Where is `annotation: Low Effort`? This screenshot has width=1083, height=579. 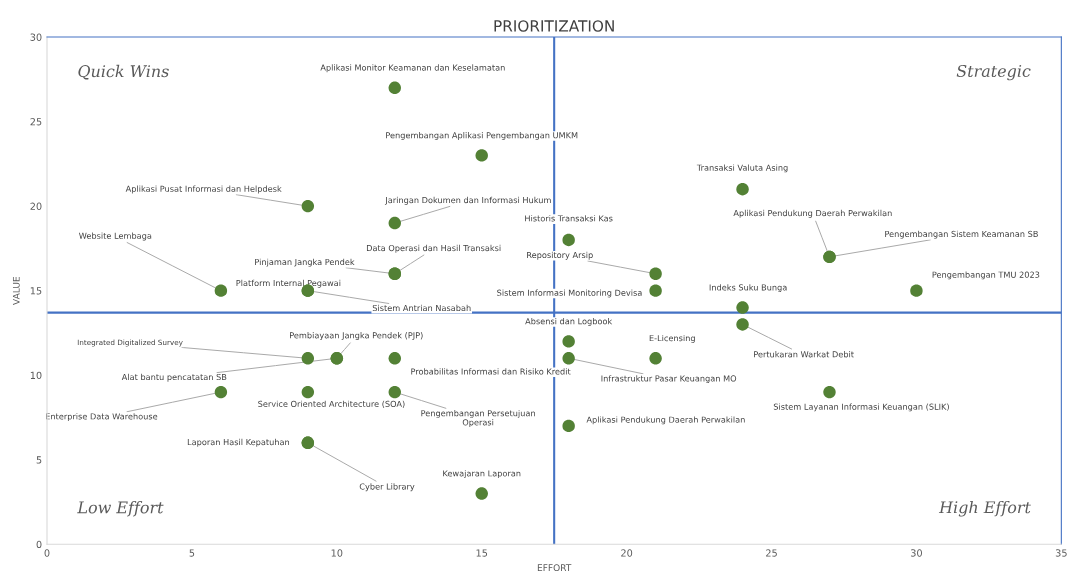
annotation: Low Effort is located at coordinates (120, 509).